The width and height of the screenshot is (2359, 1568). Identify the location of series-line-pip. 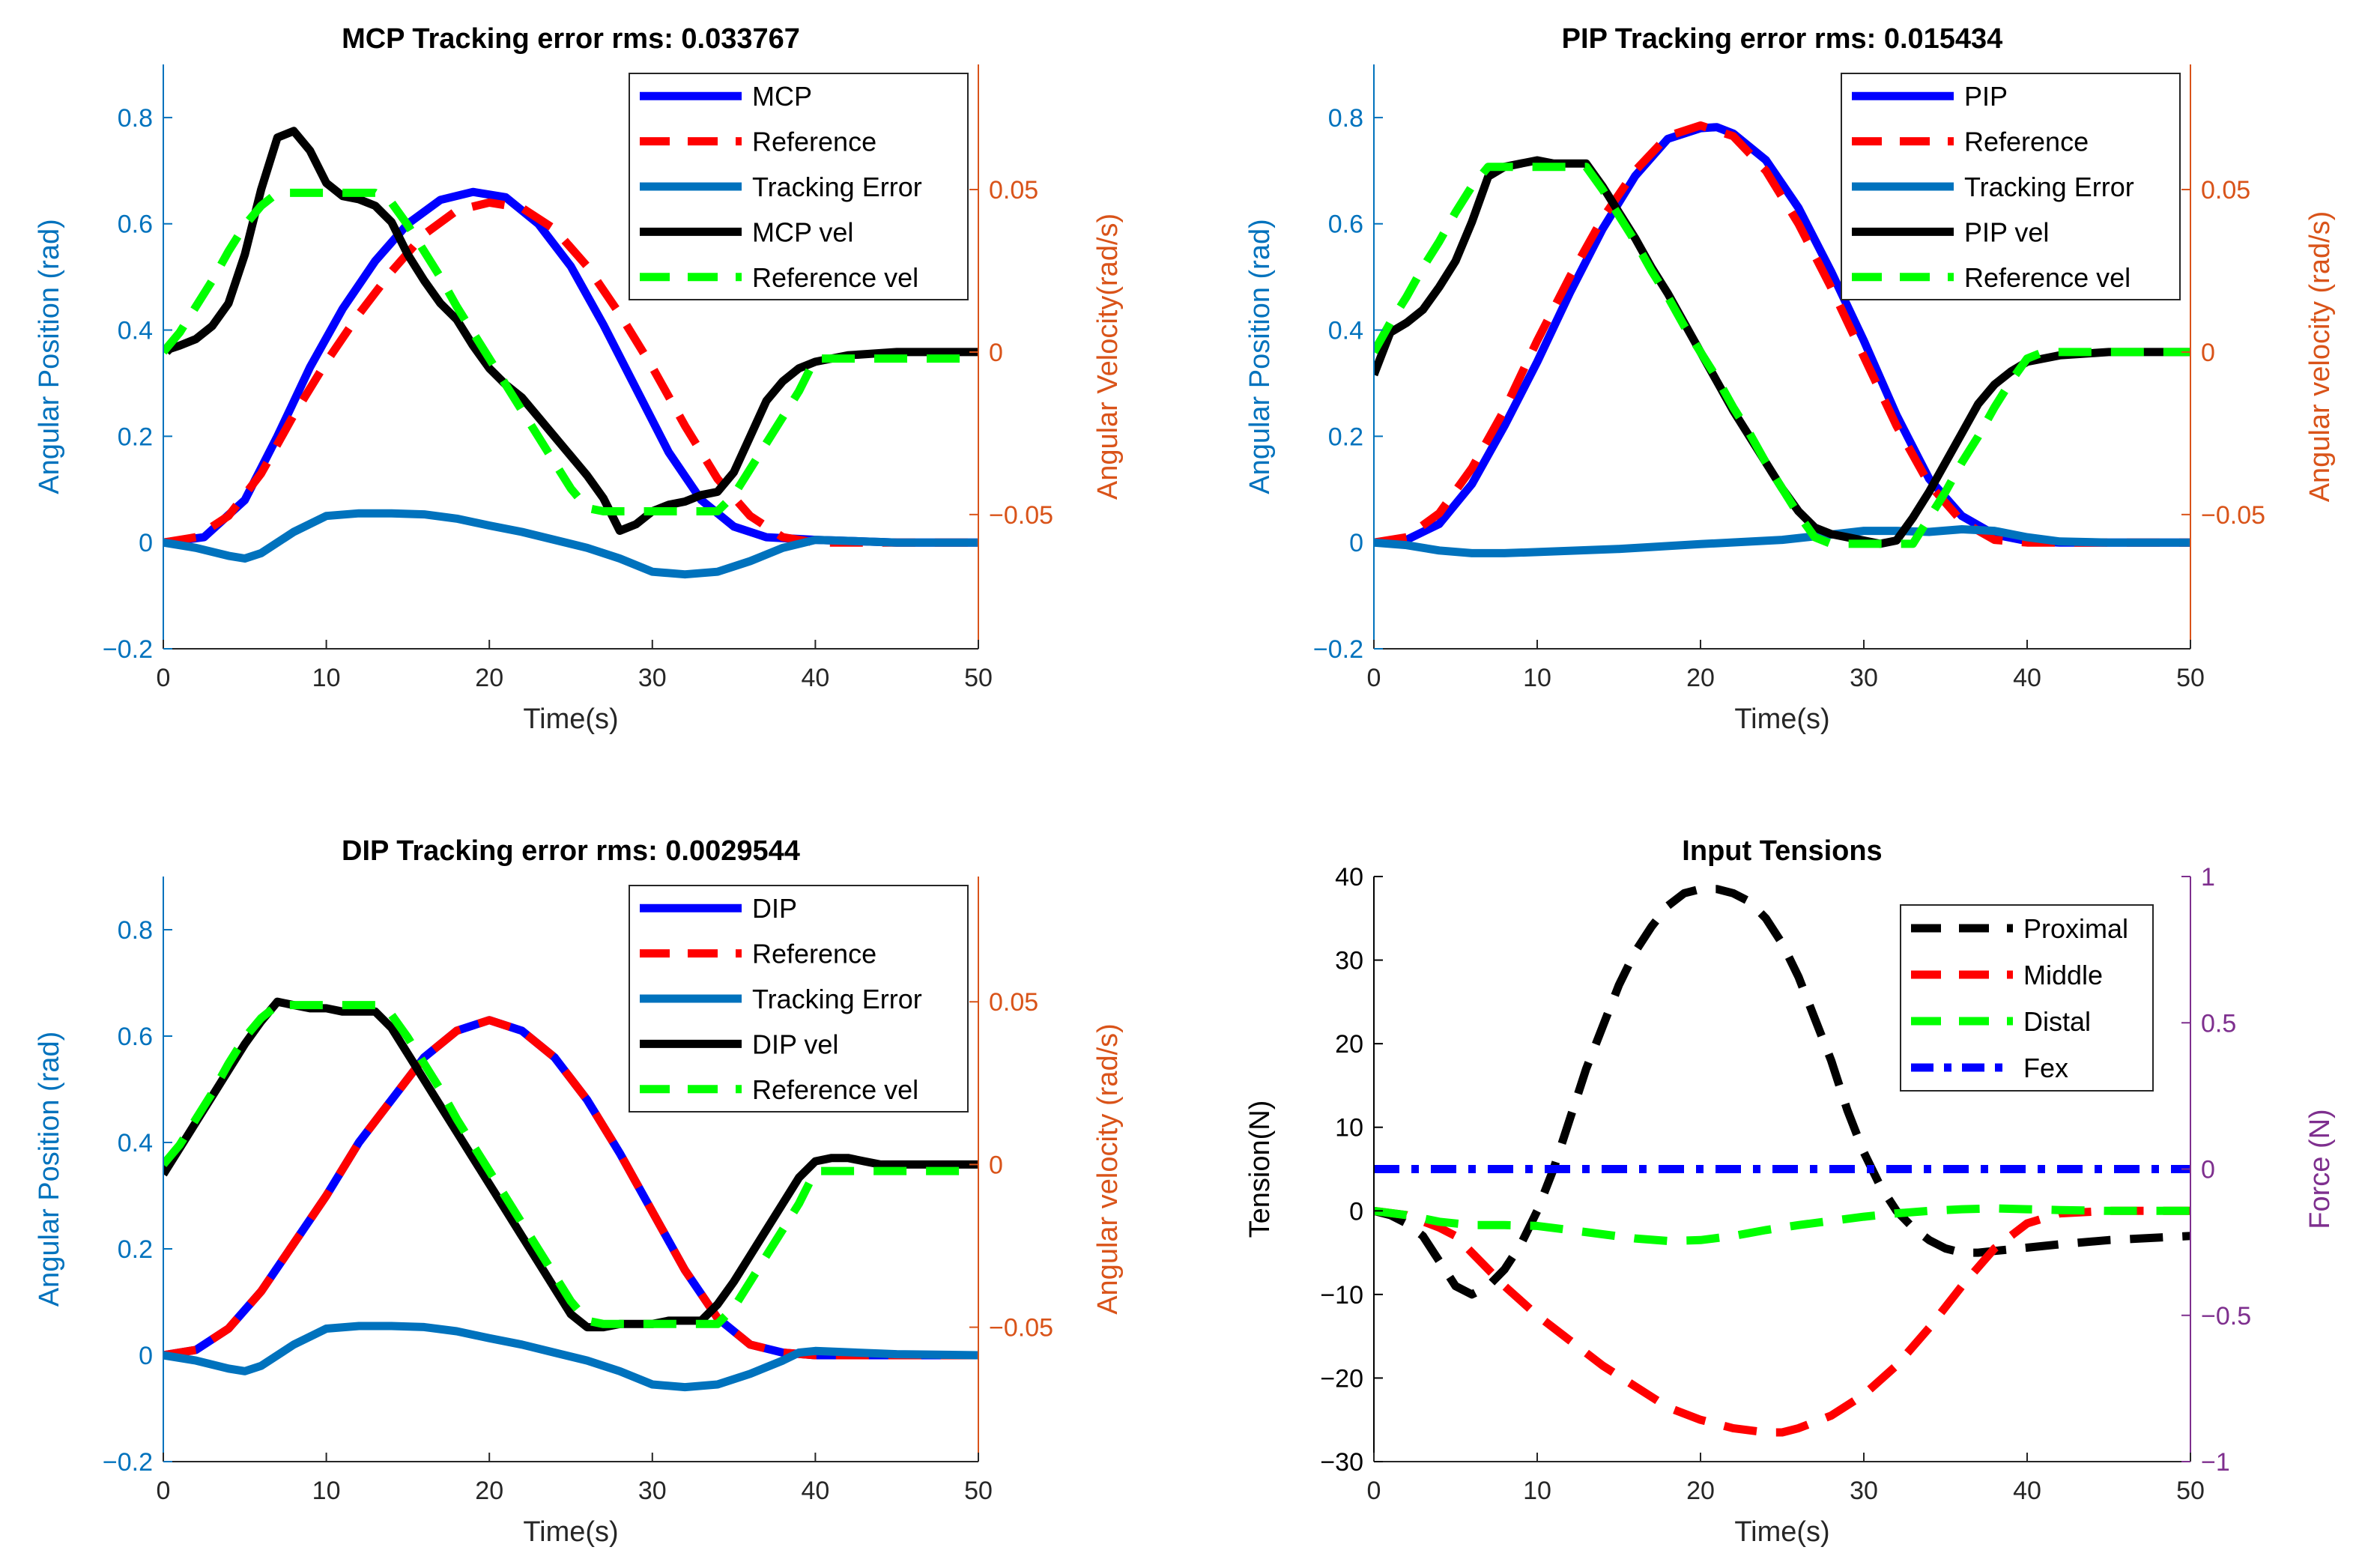
(1782, 335).